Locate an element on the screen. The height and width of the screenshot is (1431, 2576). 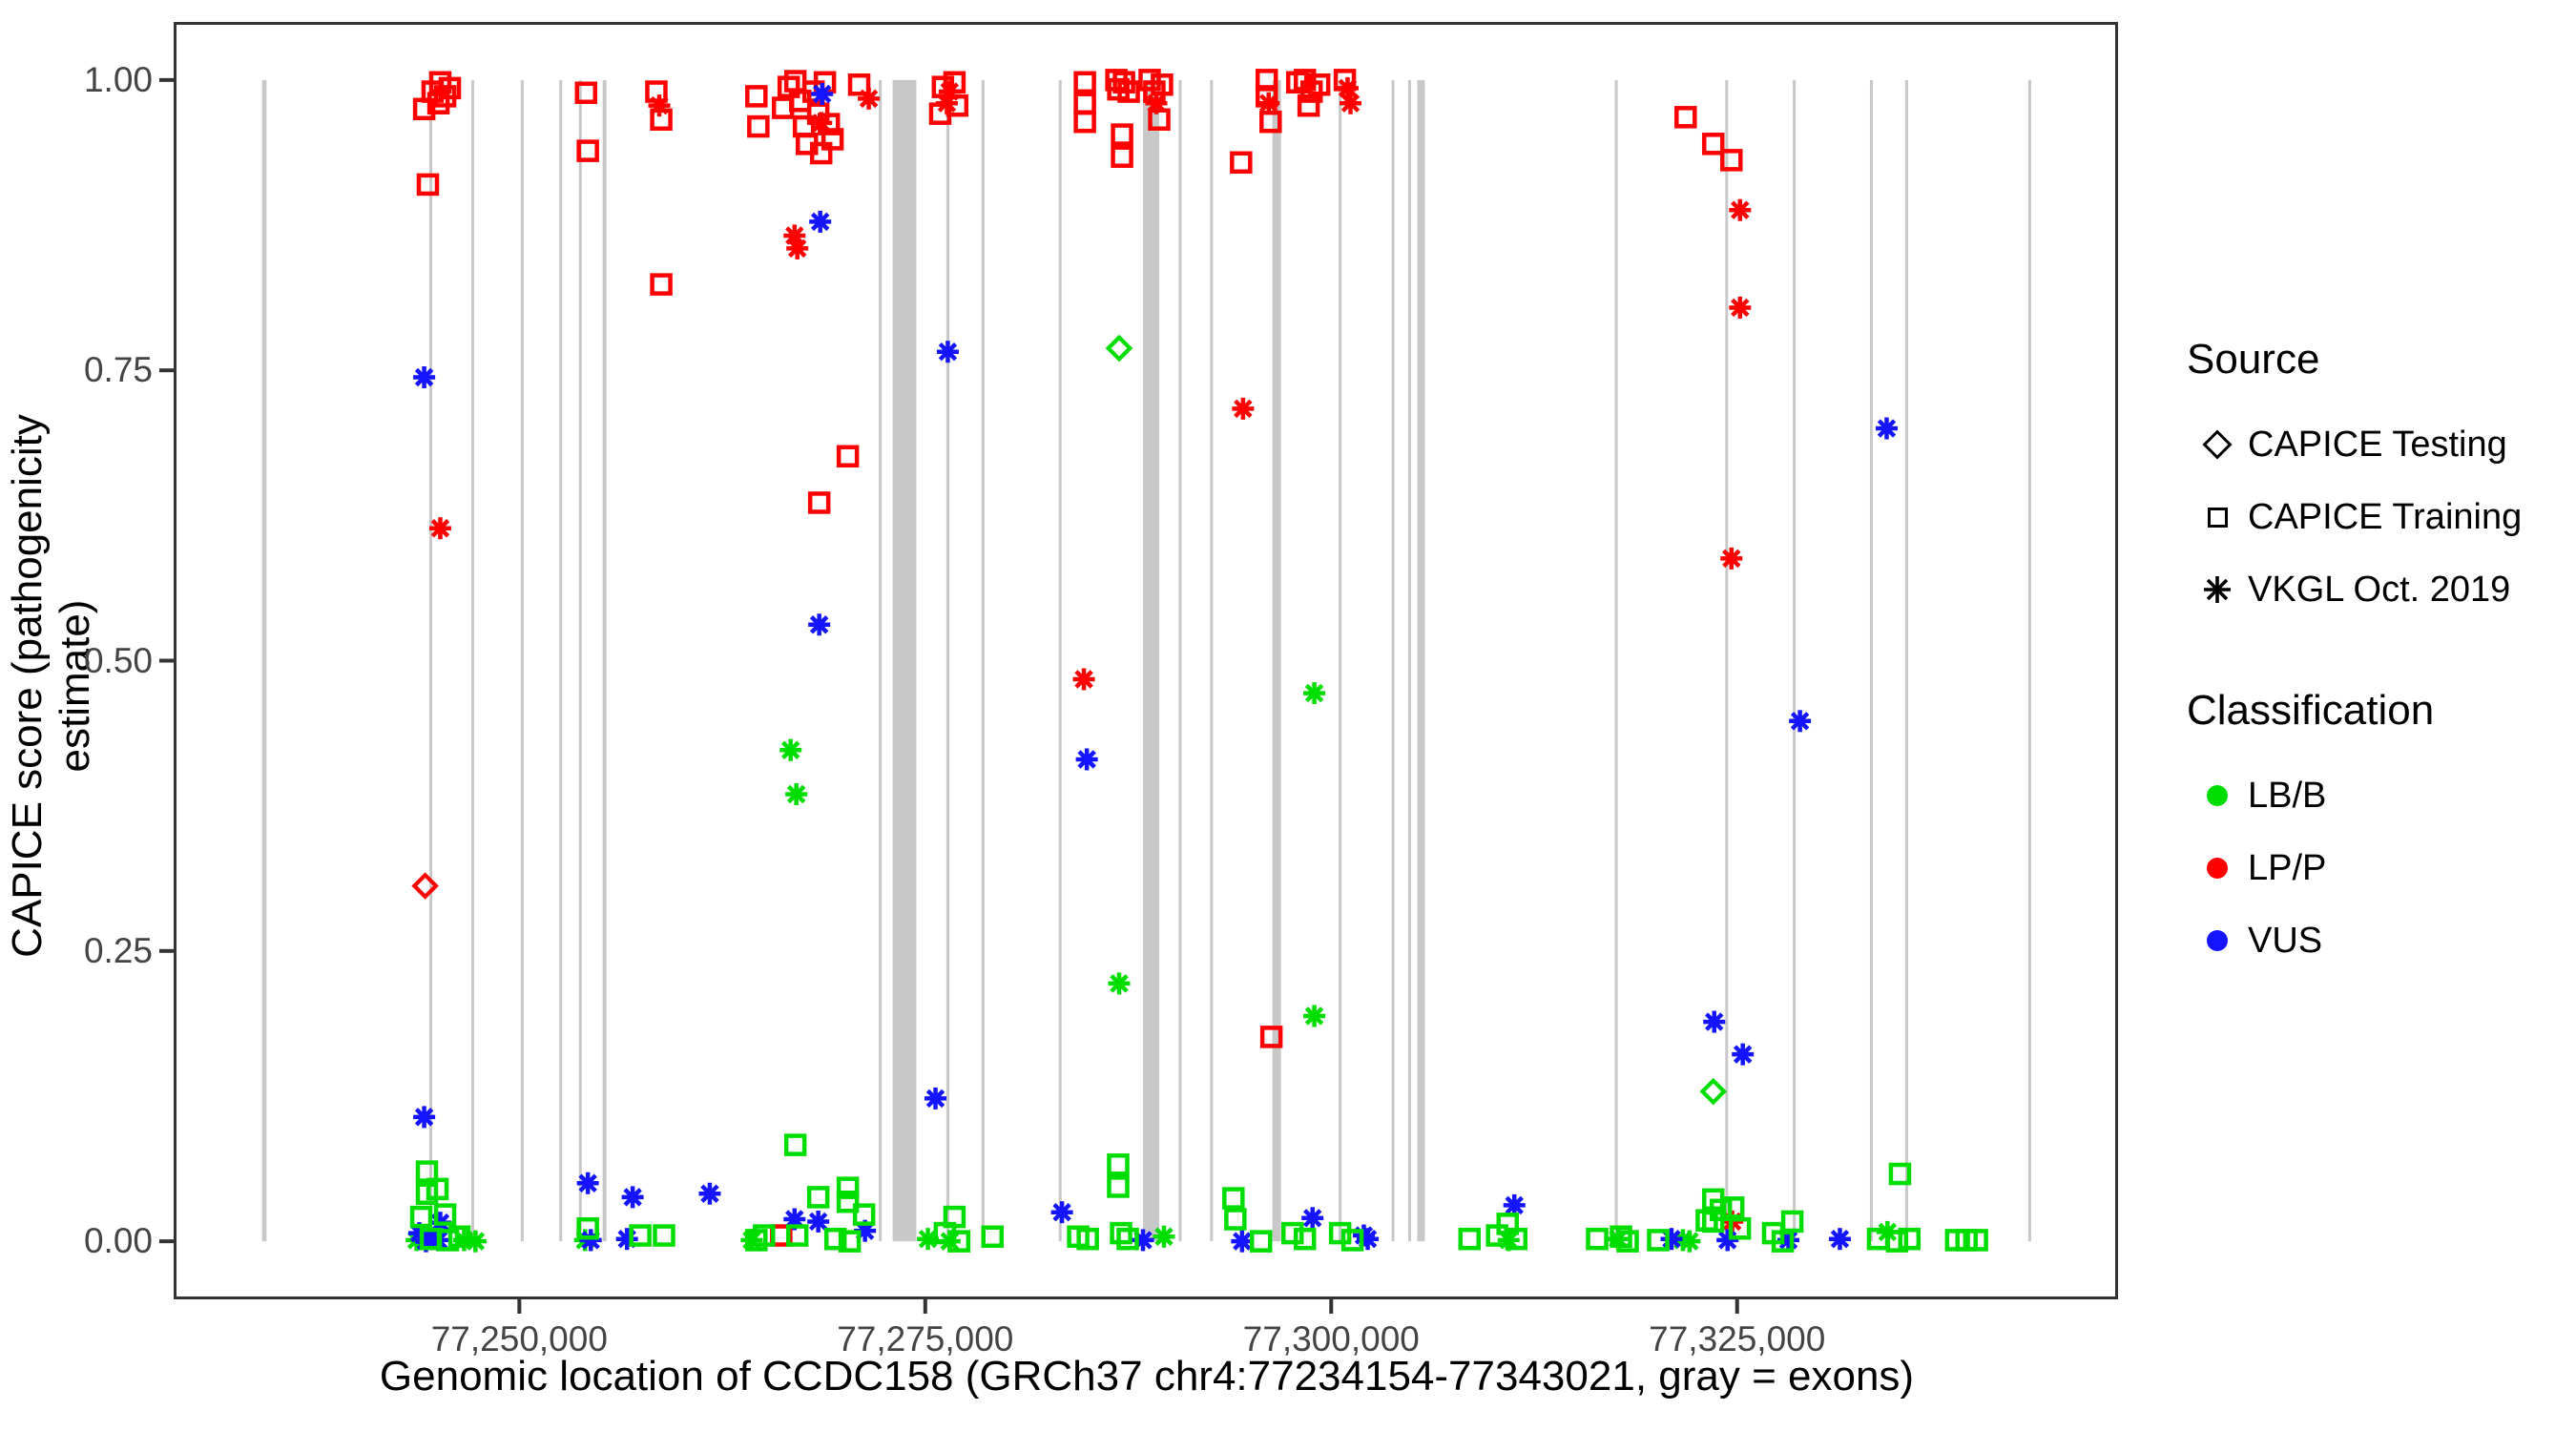
legend-item-capice-training: CAPICE Training is located at coordinates (2373, 517).